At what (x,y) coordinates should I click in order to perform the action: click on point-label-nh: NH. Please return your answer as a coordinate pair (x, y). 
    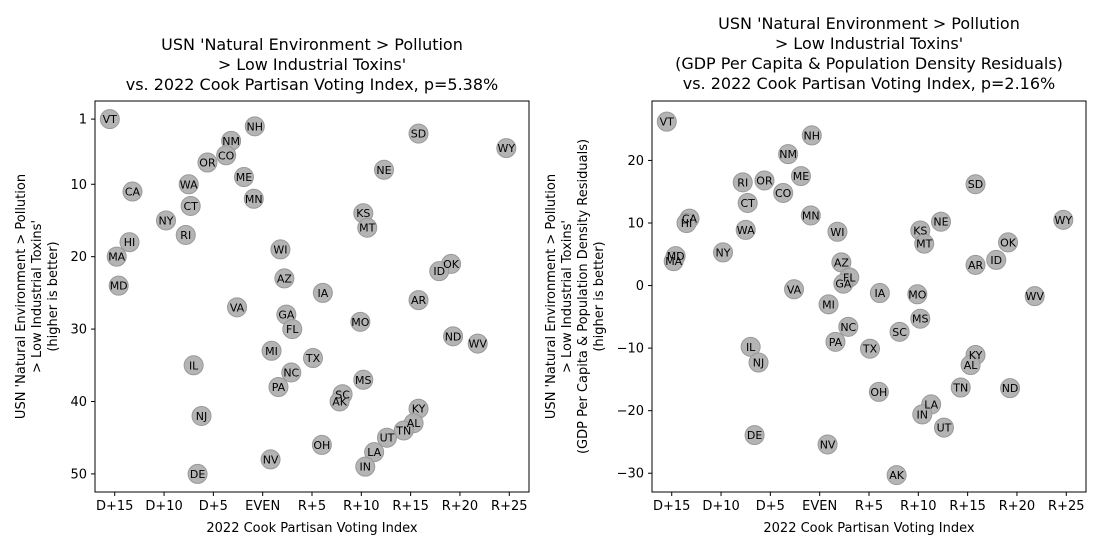
    Looking at the image, I should click on (812, 135).